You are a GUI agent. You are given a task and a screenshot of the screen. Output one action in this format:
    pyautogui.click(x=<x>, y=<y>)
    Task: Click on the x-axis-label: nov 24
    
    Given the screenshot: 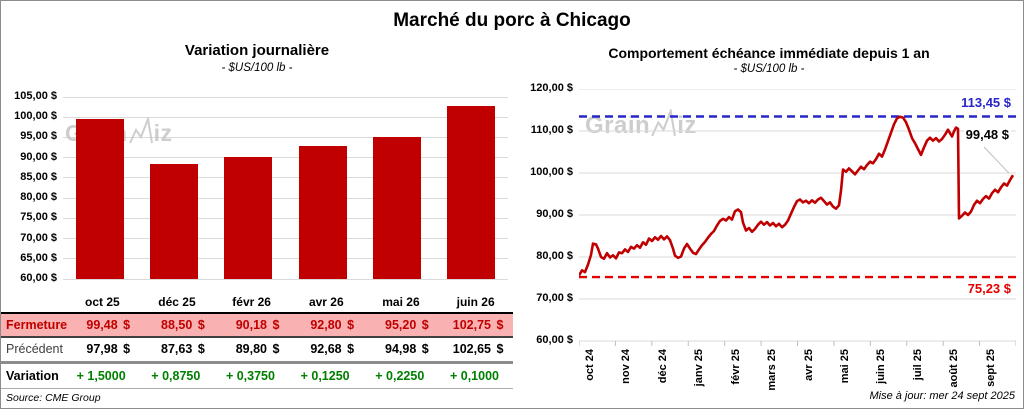 What is the action you would take?
    pyautogui.click(x=626, y=366)
    